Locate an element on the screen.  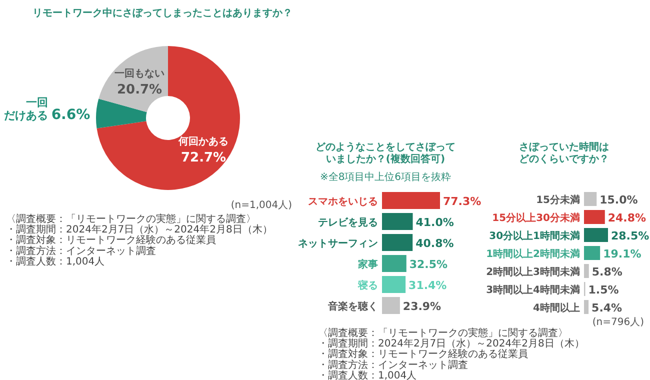
y-tick-label: ネットサーフィン is located at coordinates (338, 244).